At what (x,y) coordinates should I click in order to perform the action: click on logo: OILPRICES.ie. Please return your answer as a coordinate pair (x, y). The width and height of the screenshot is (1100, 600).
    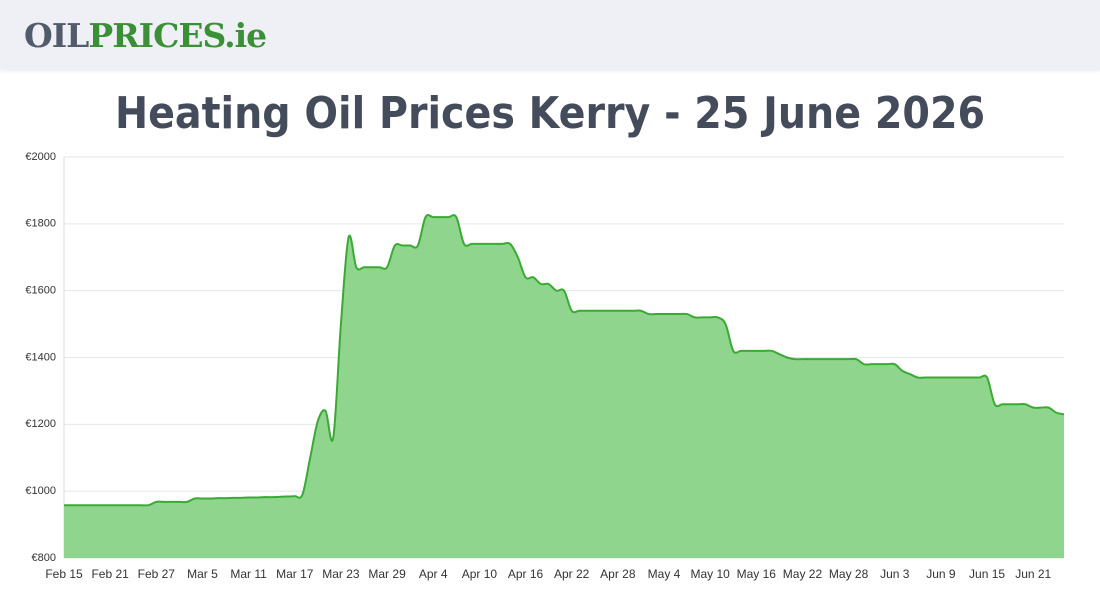
    Looking at the image, I should click on (145, 35).